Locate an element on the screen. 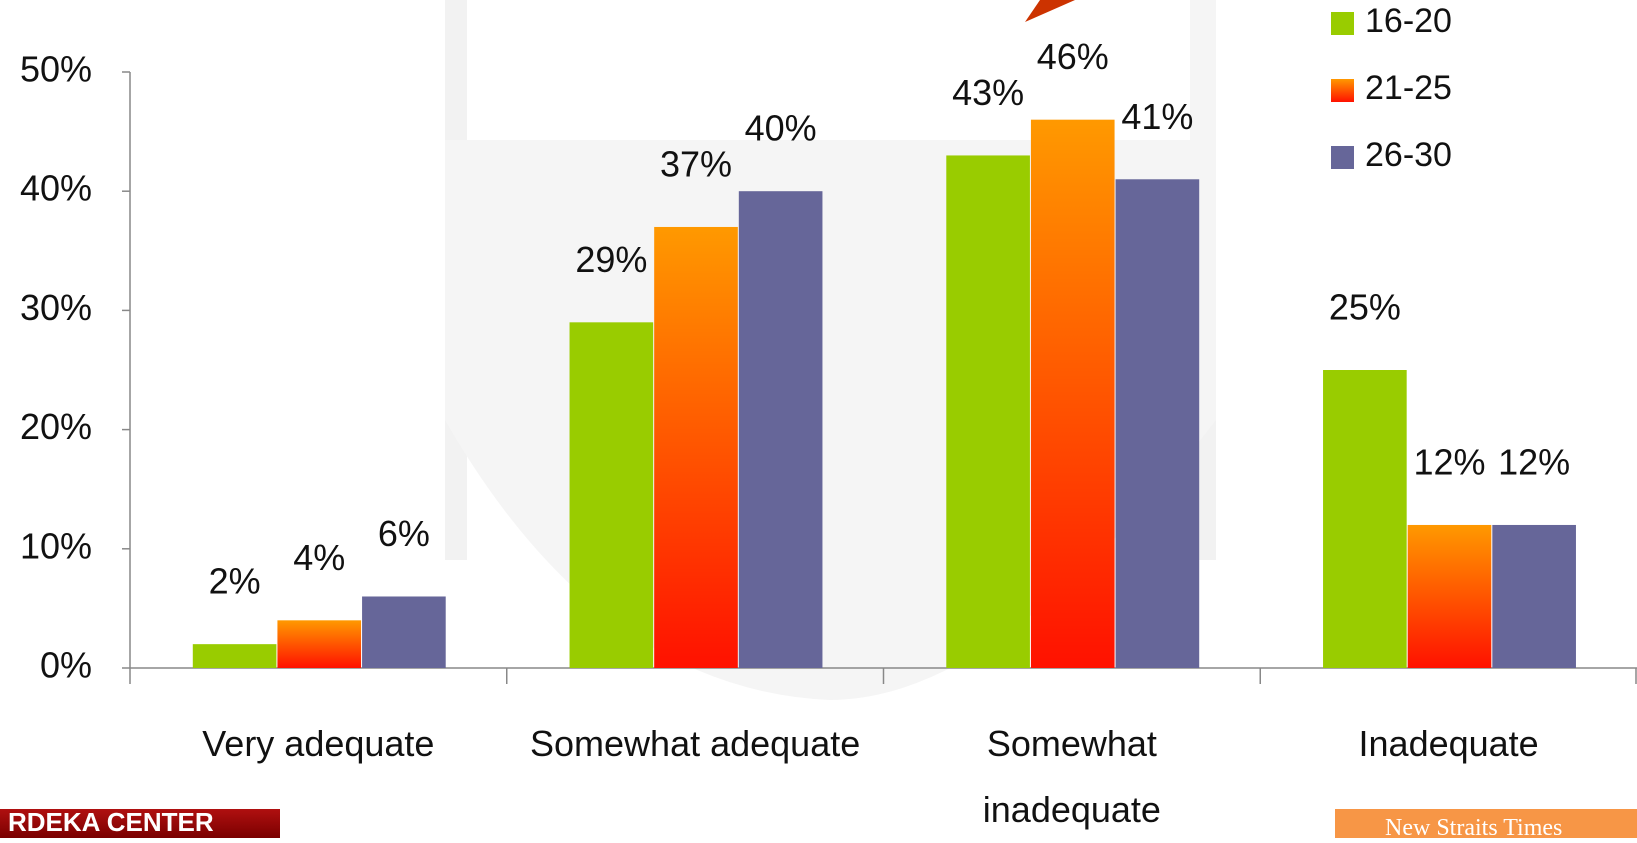 The width and height of the screenshot is (1637, 843). y-tick-label: 0% is located at coordinates (66, 665).